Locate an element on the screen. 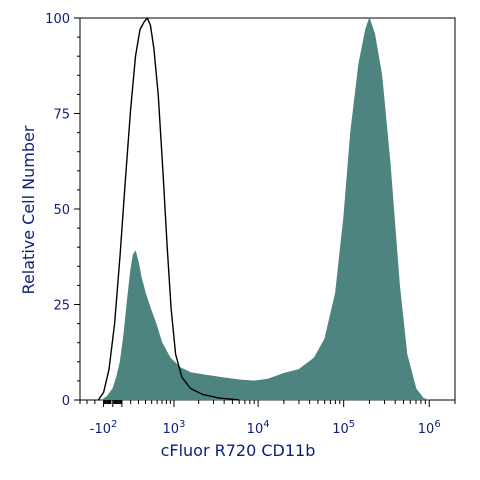 The width and height of the screenshot is (480, 480). y-tick-label-4: 100 is located at coordinates (57, 19).